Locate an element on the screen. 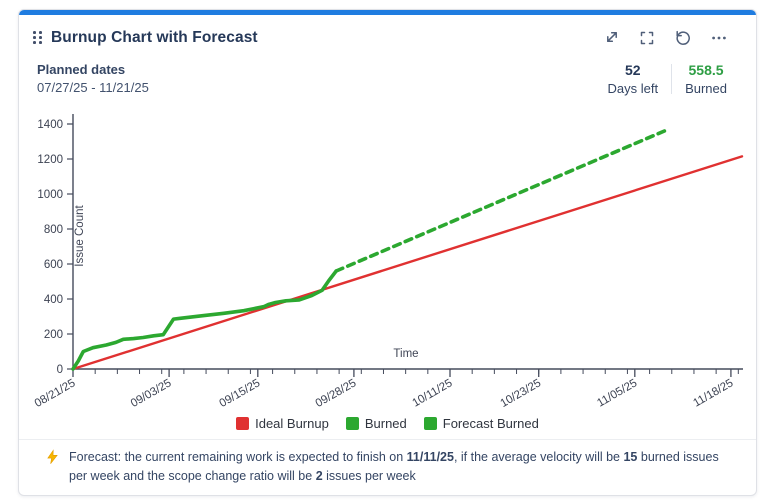  x-tick-label: 10/11/25 is located at coordinates (432, 393).